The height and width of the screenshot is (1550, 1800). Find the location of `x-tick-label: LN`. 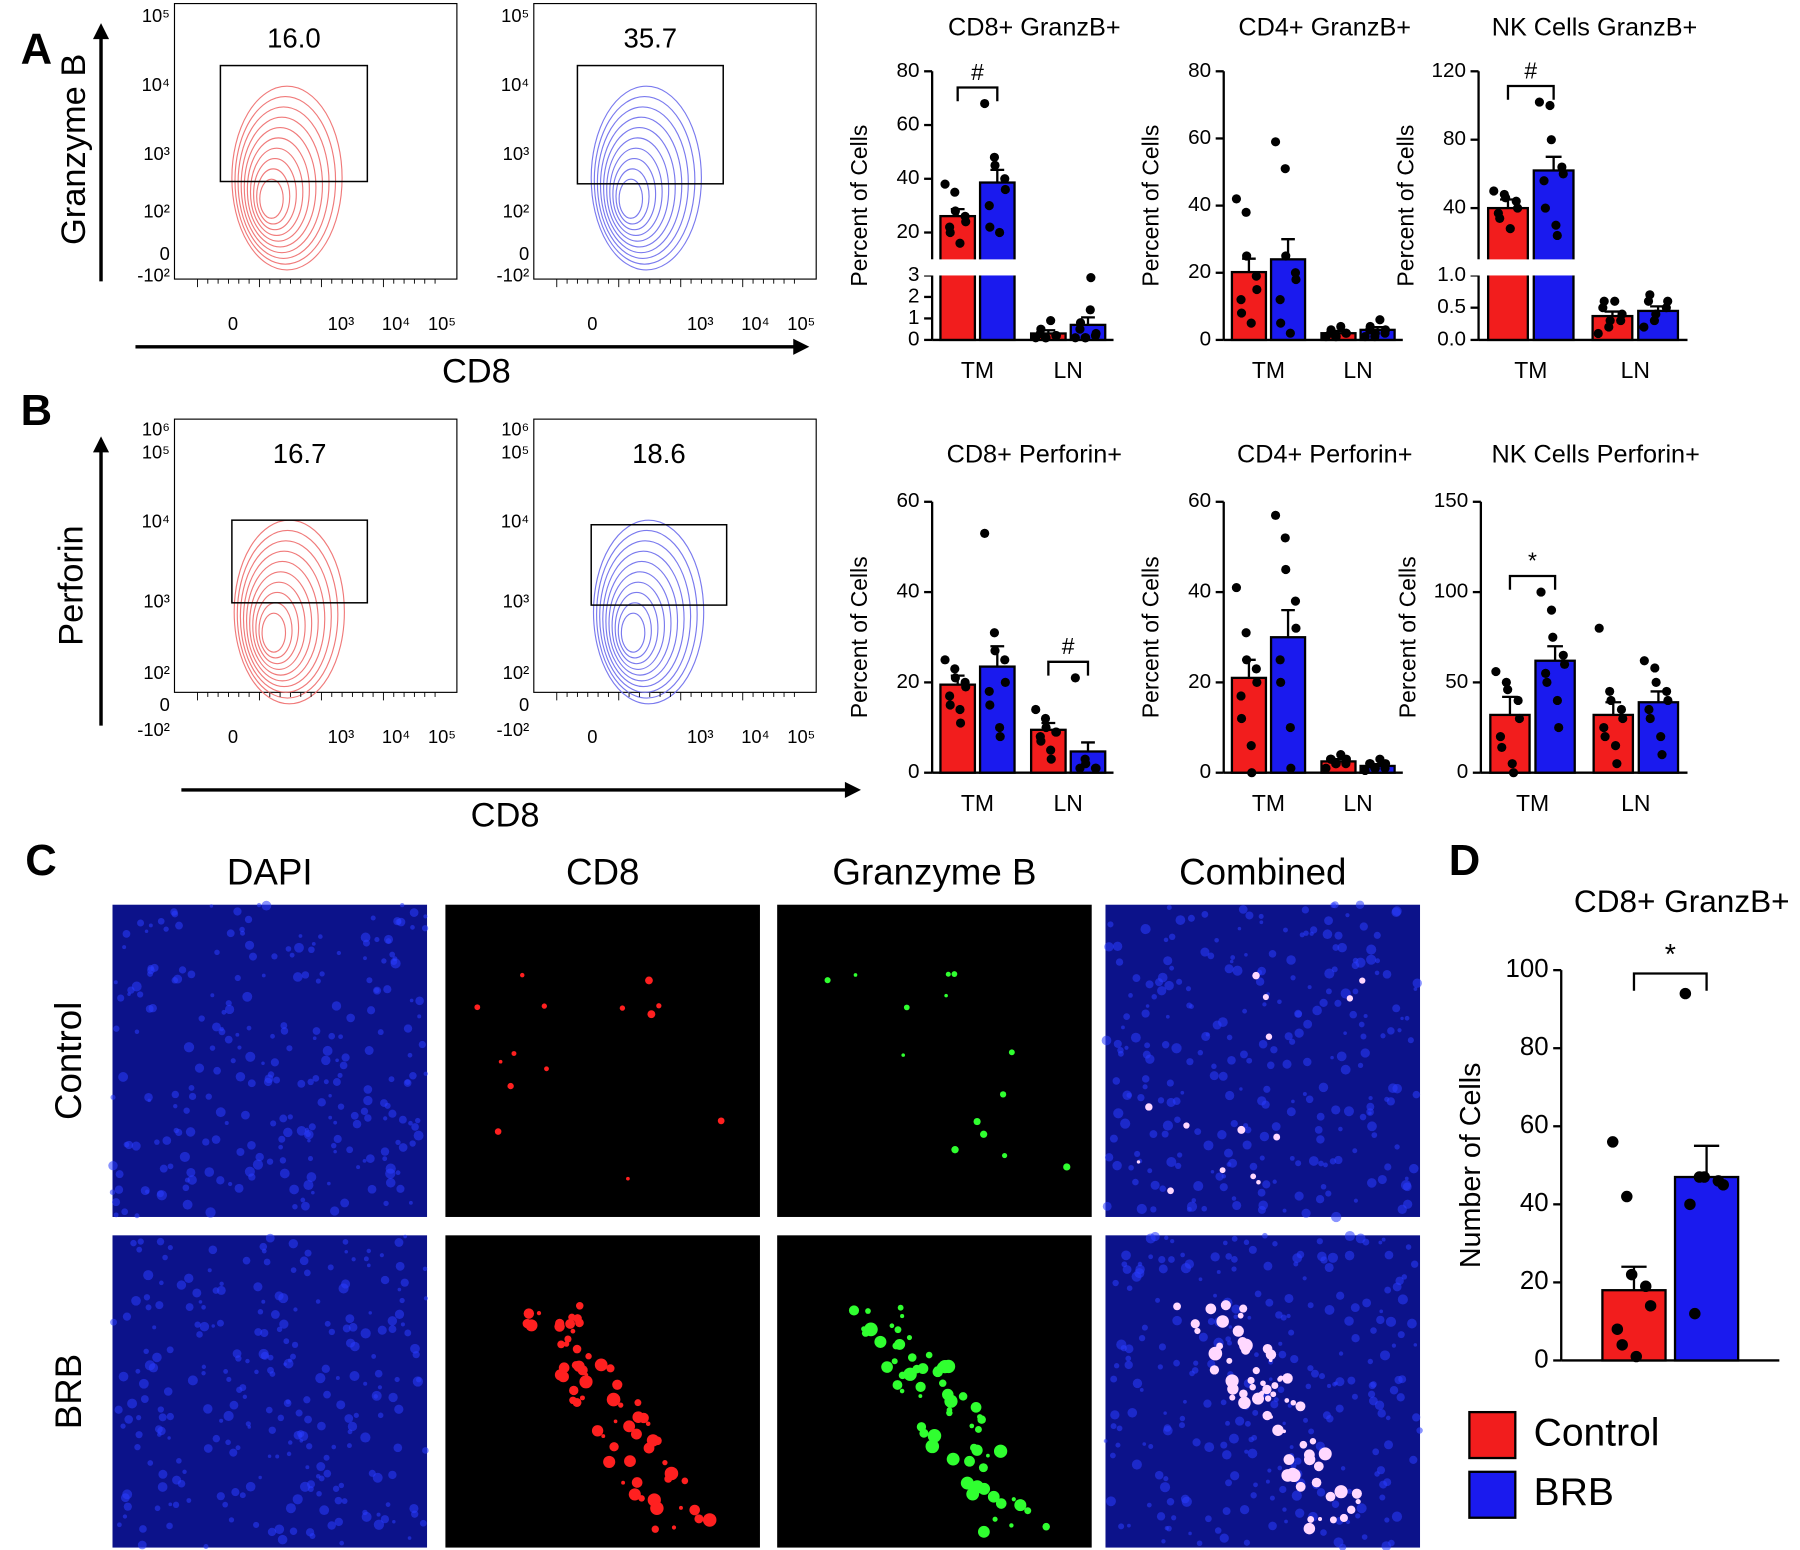

x-tick-label: LN is located at coordinates (1068, 370).